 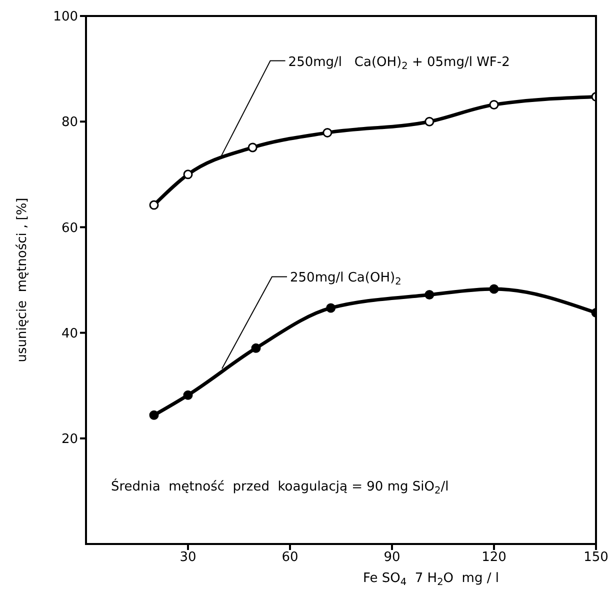 I want to click on y-tick-label: 20, so click(x=69, y=440).